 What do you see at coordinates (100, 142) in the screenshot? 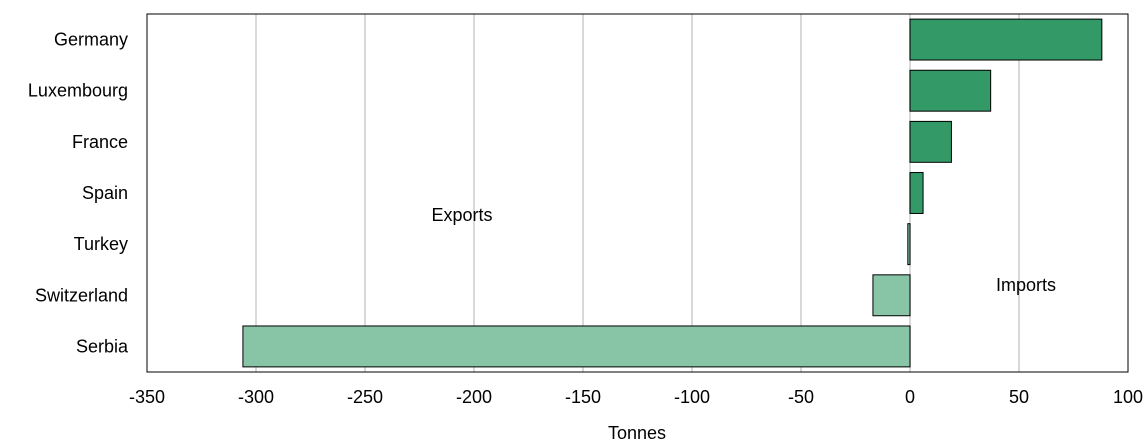
I see `category-label: France` at bounding box center [100, 142].